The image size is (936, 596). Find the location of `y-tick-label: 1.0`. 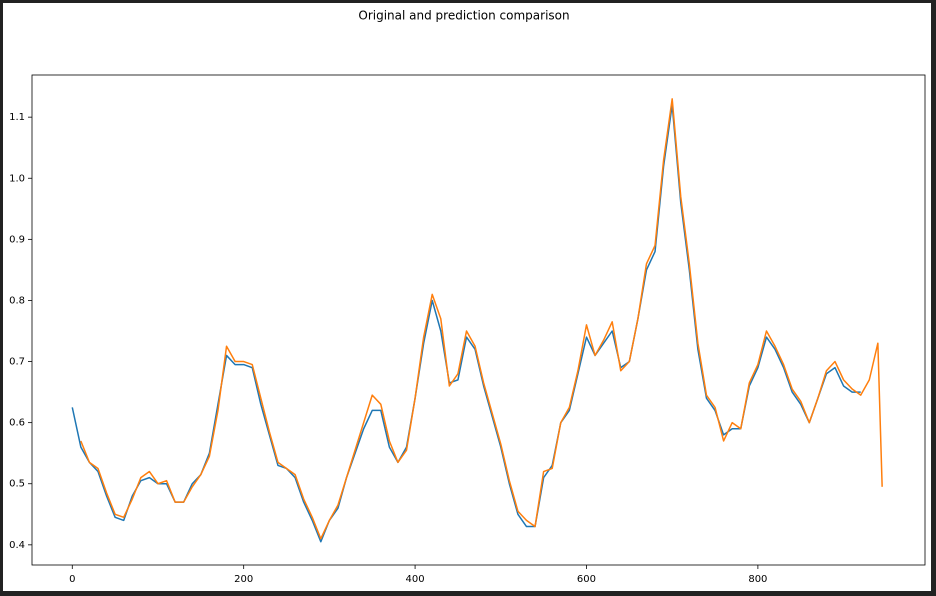

y-tick-label: 1.0 is located at coordinates (17, 178).